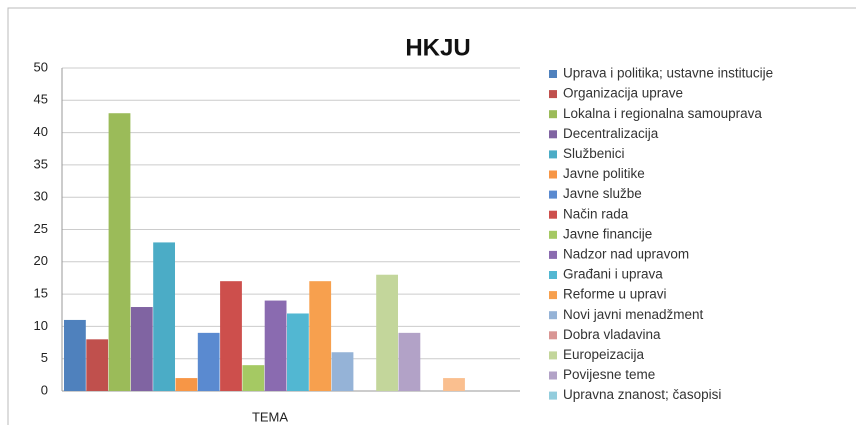 The height and width of the screenshot is (425, 856). Describe the element at coordinates (41, 196) in the screenshot. I see `y-tick-label: 30` at that location.